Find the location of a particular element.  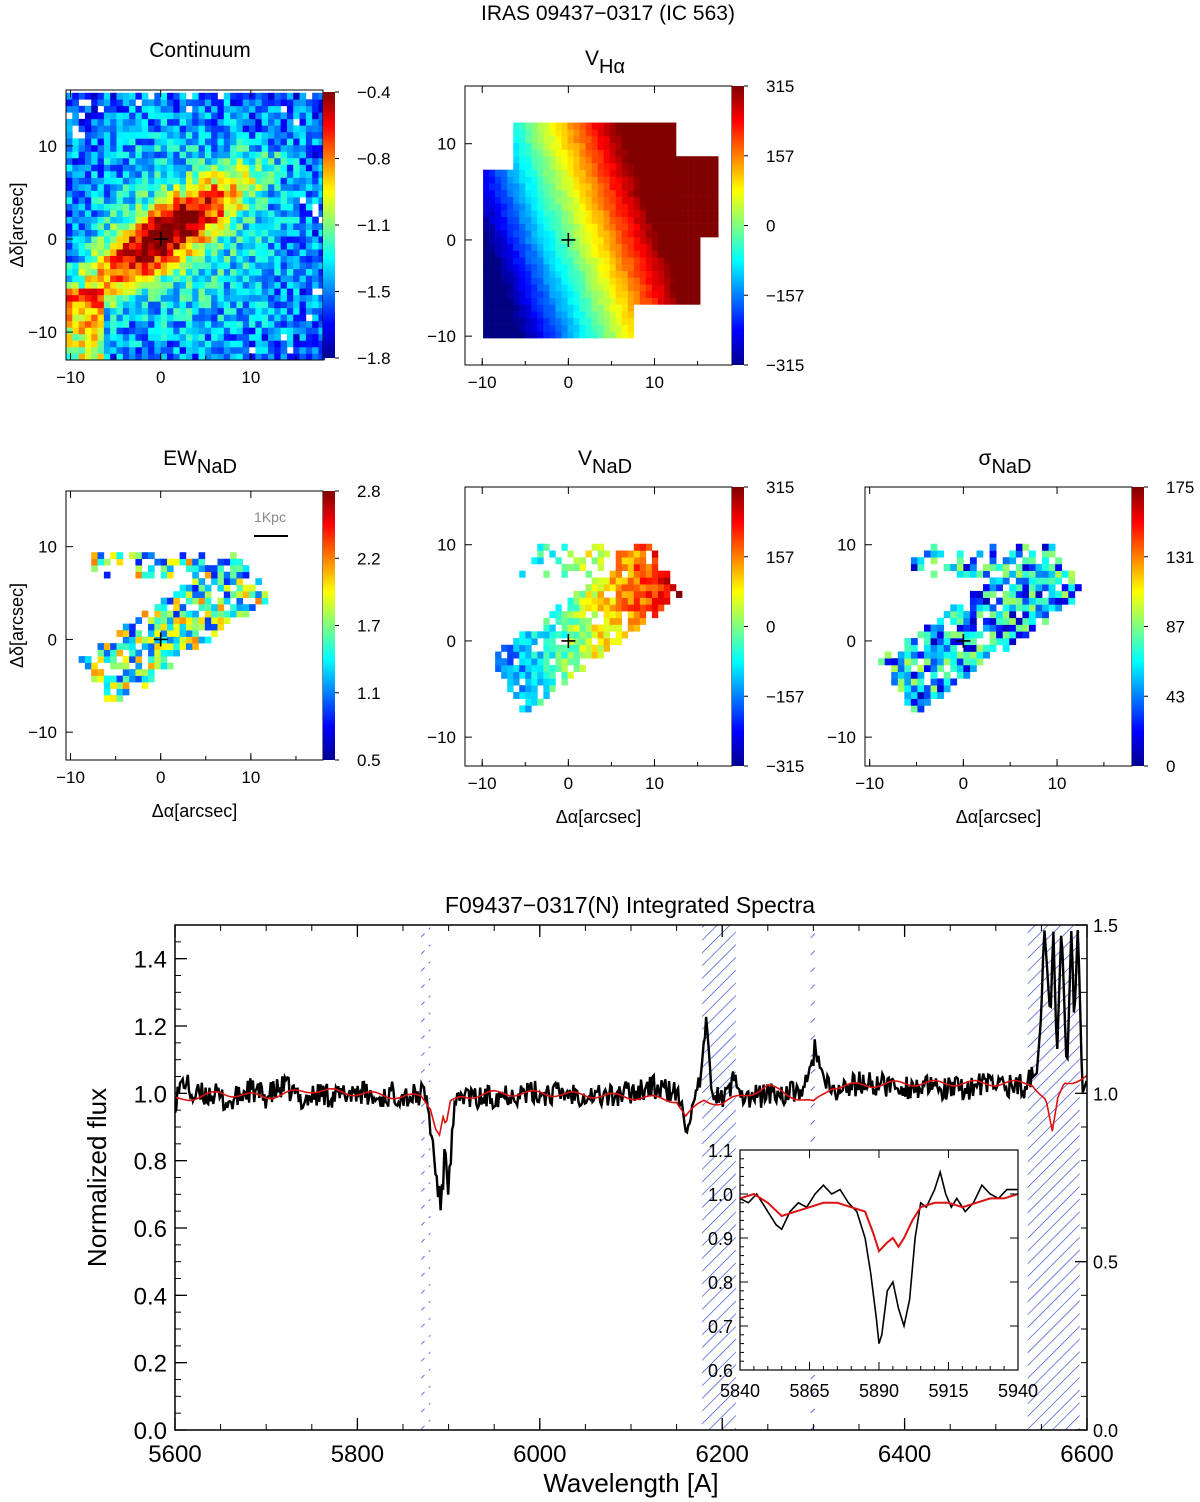

y-tick-label: 10 is located at coordinates (846, 545).